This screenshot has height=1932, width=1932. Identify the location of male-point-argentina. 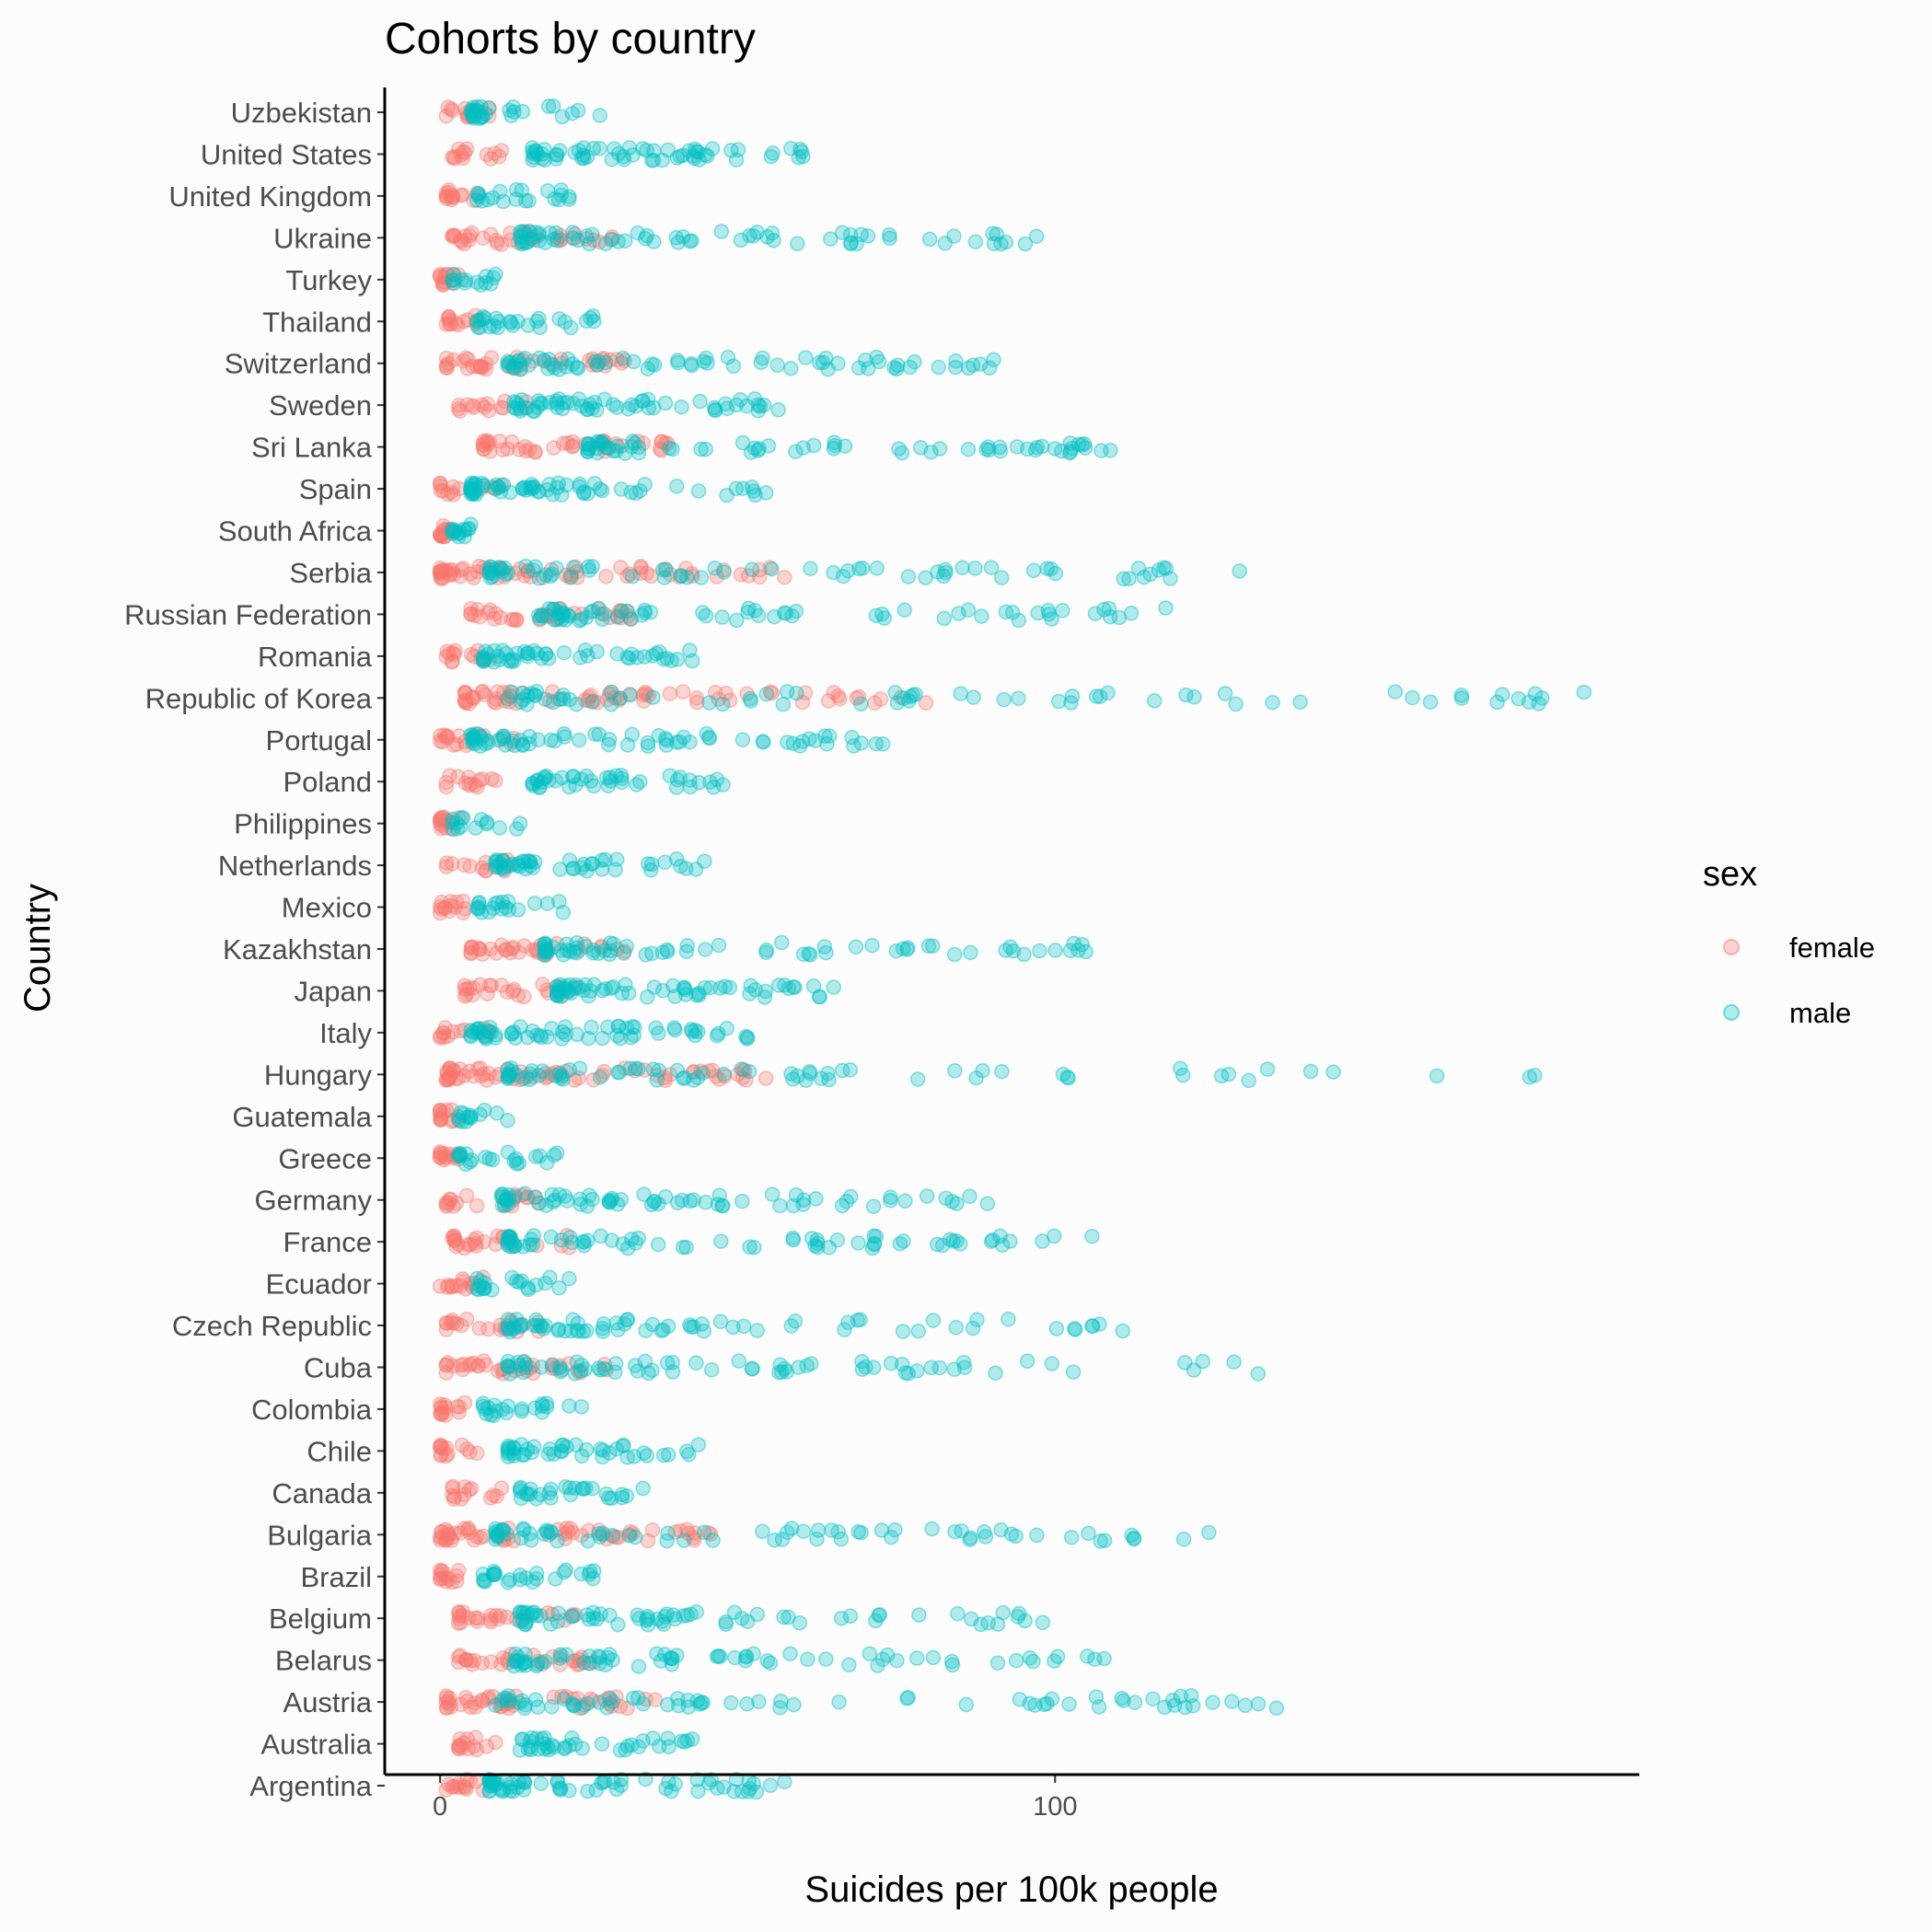
(784, 1782).